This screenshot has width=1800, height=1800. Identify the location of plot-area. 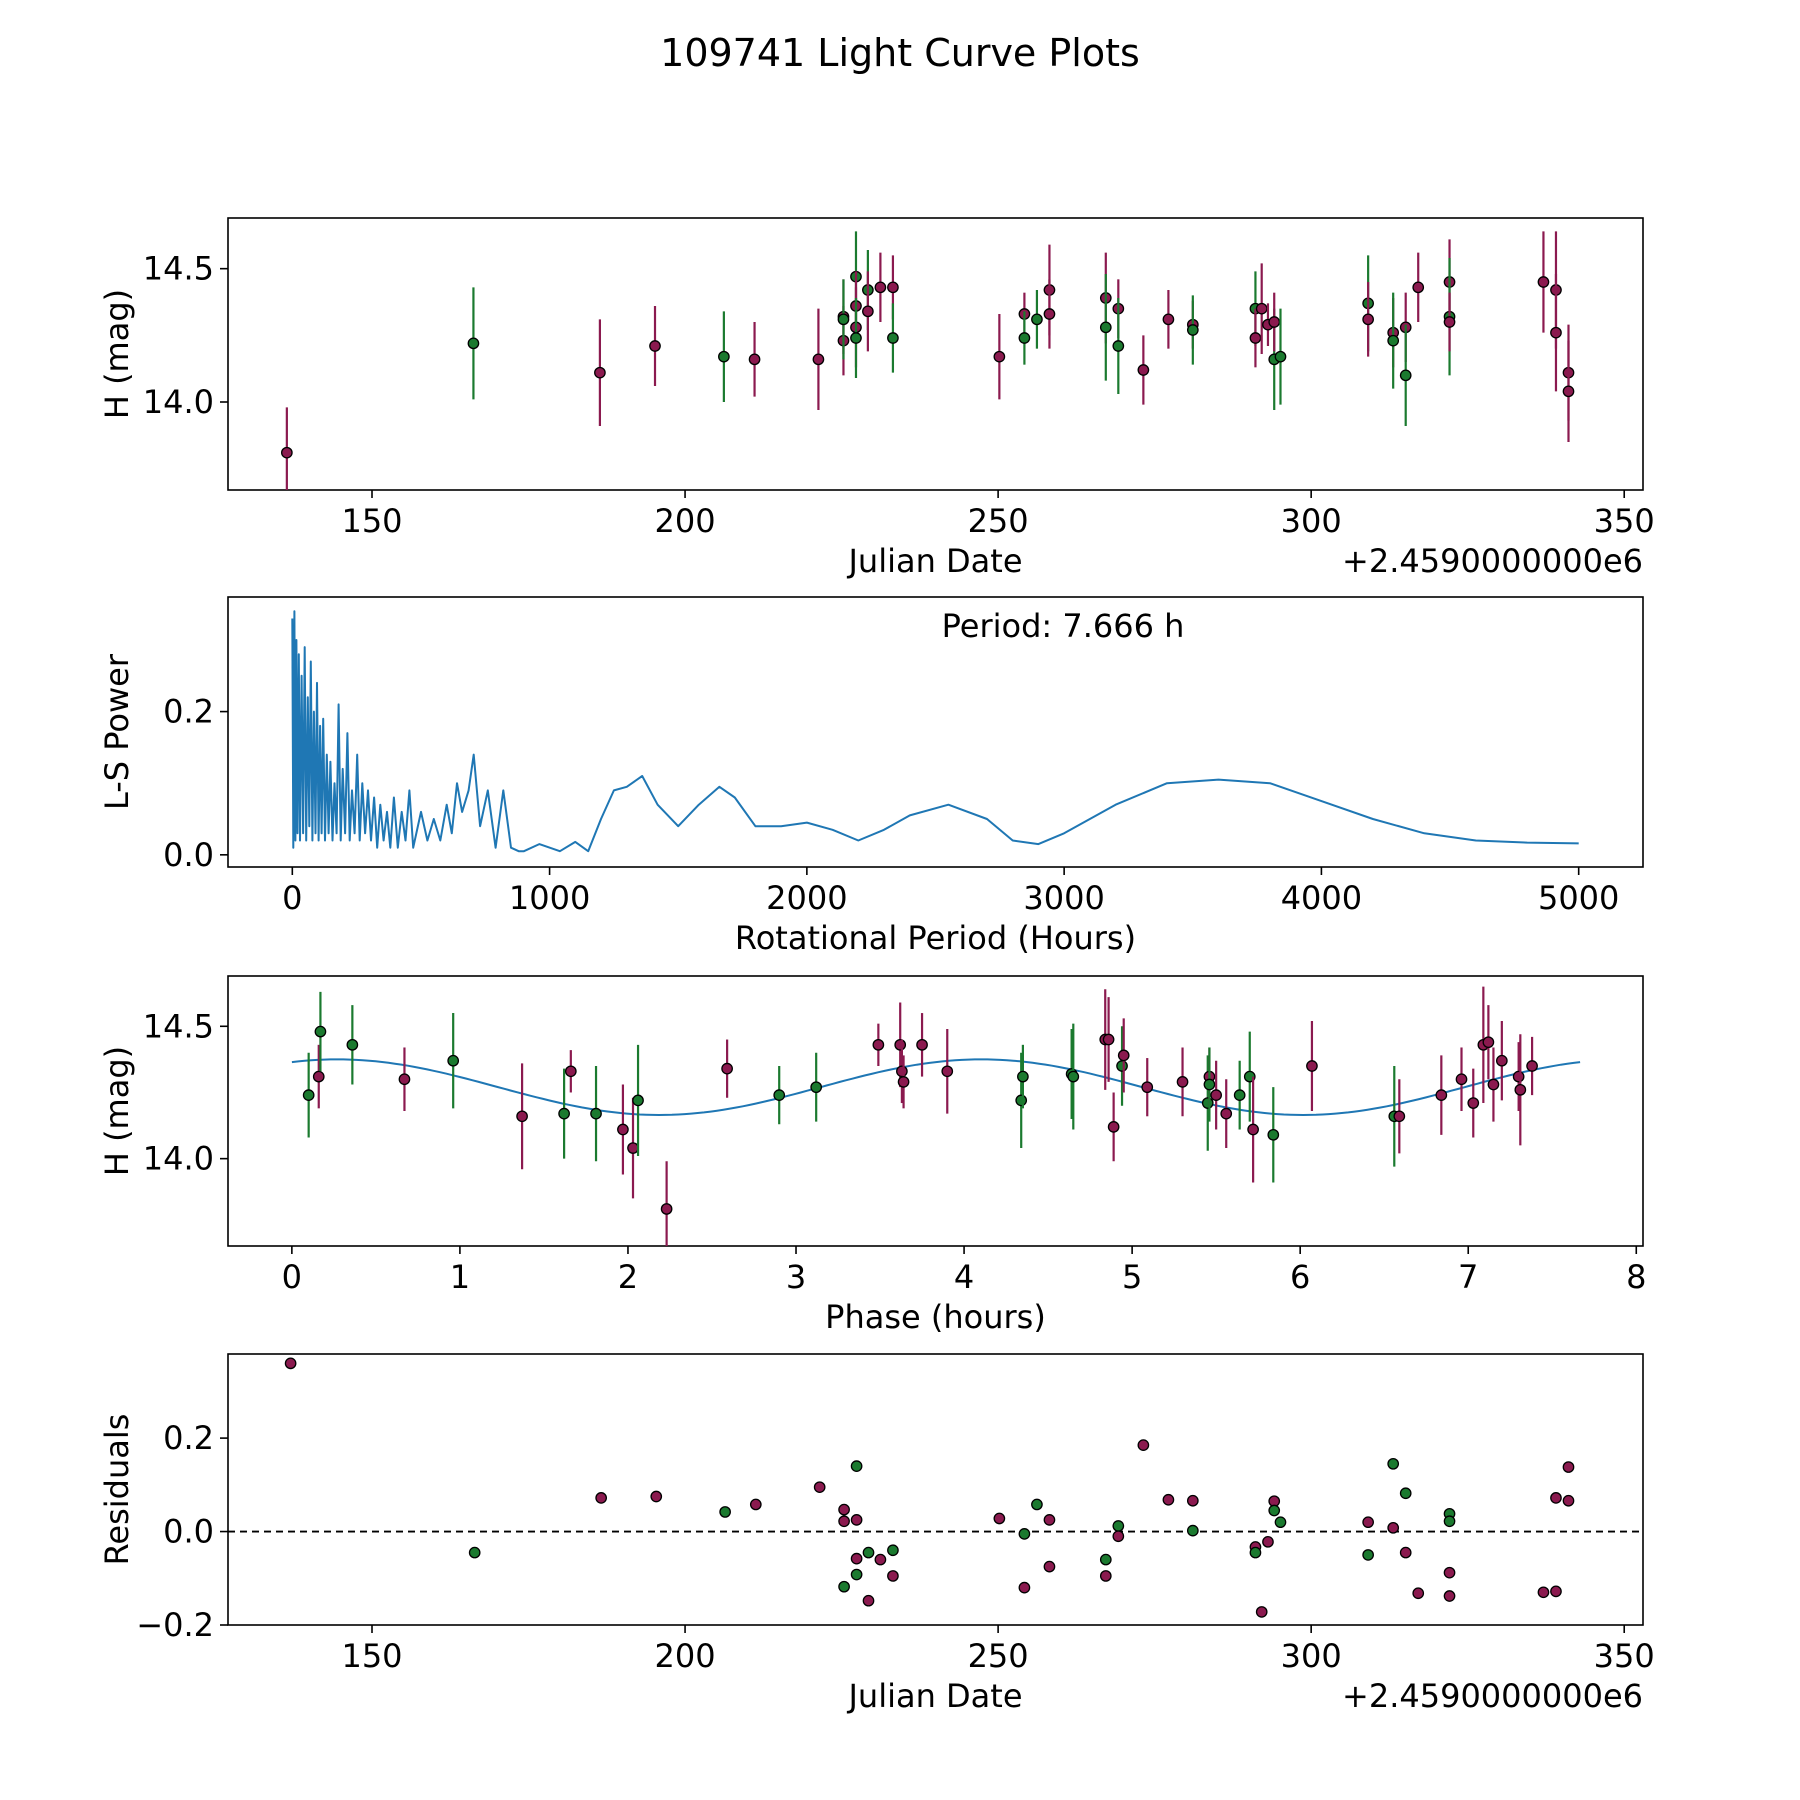
(935, 1487).